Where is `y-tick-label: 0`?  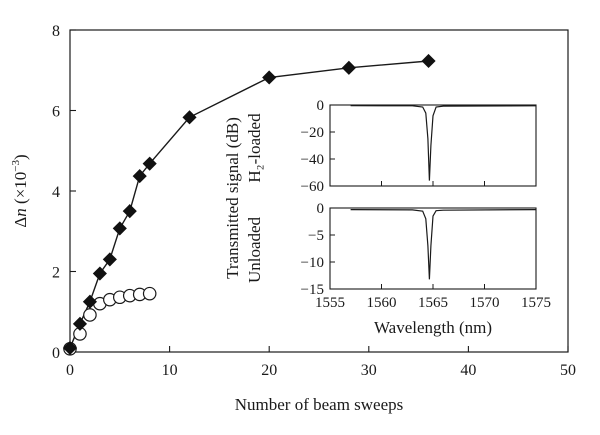 y-tick-label: 0 is located at coordinates (56, 353).